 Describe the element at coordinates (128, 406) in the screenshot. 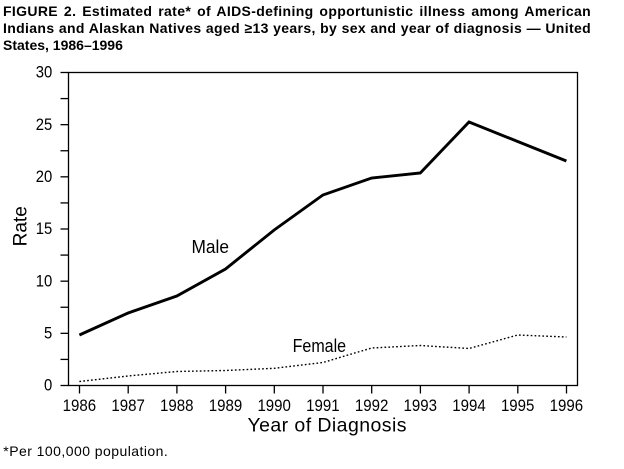

I see `svg-text: 1987` at that location.